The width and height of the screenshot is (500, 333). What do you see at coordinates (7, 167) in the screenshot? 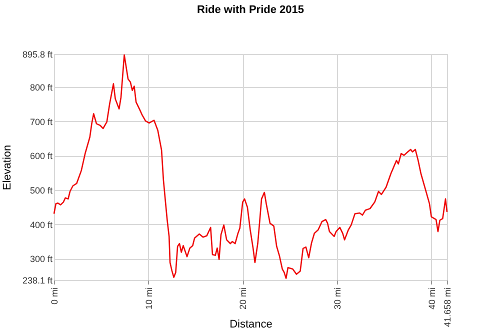
I see `y-axis-title: Elevation` at bounding box center [7, 167].